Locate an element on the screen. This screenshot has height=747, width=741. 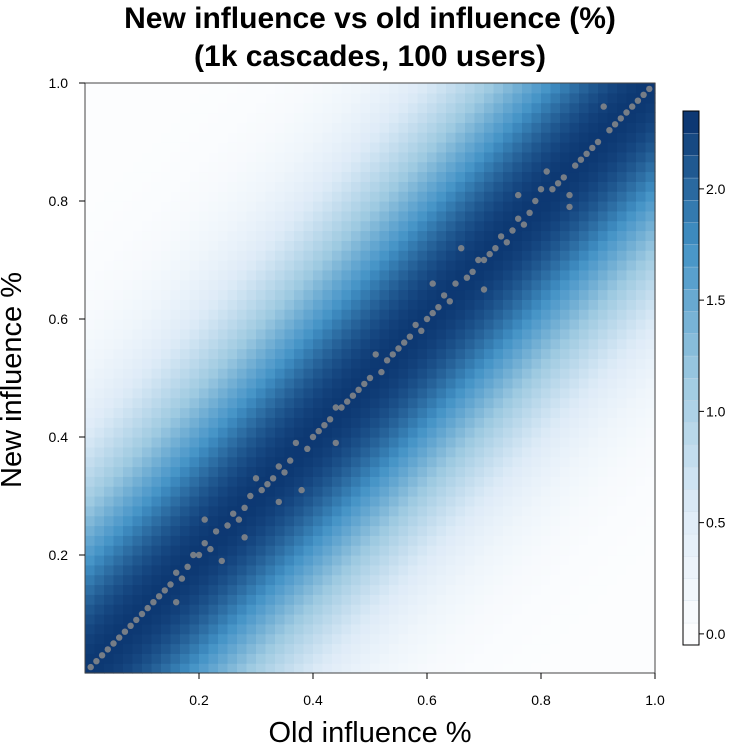
data-point is located at coordinates (501, 236).